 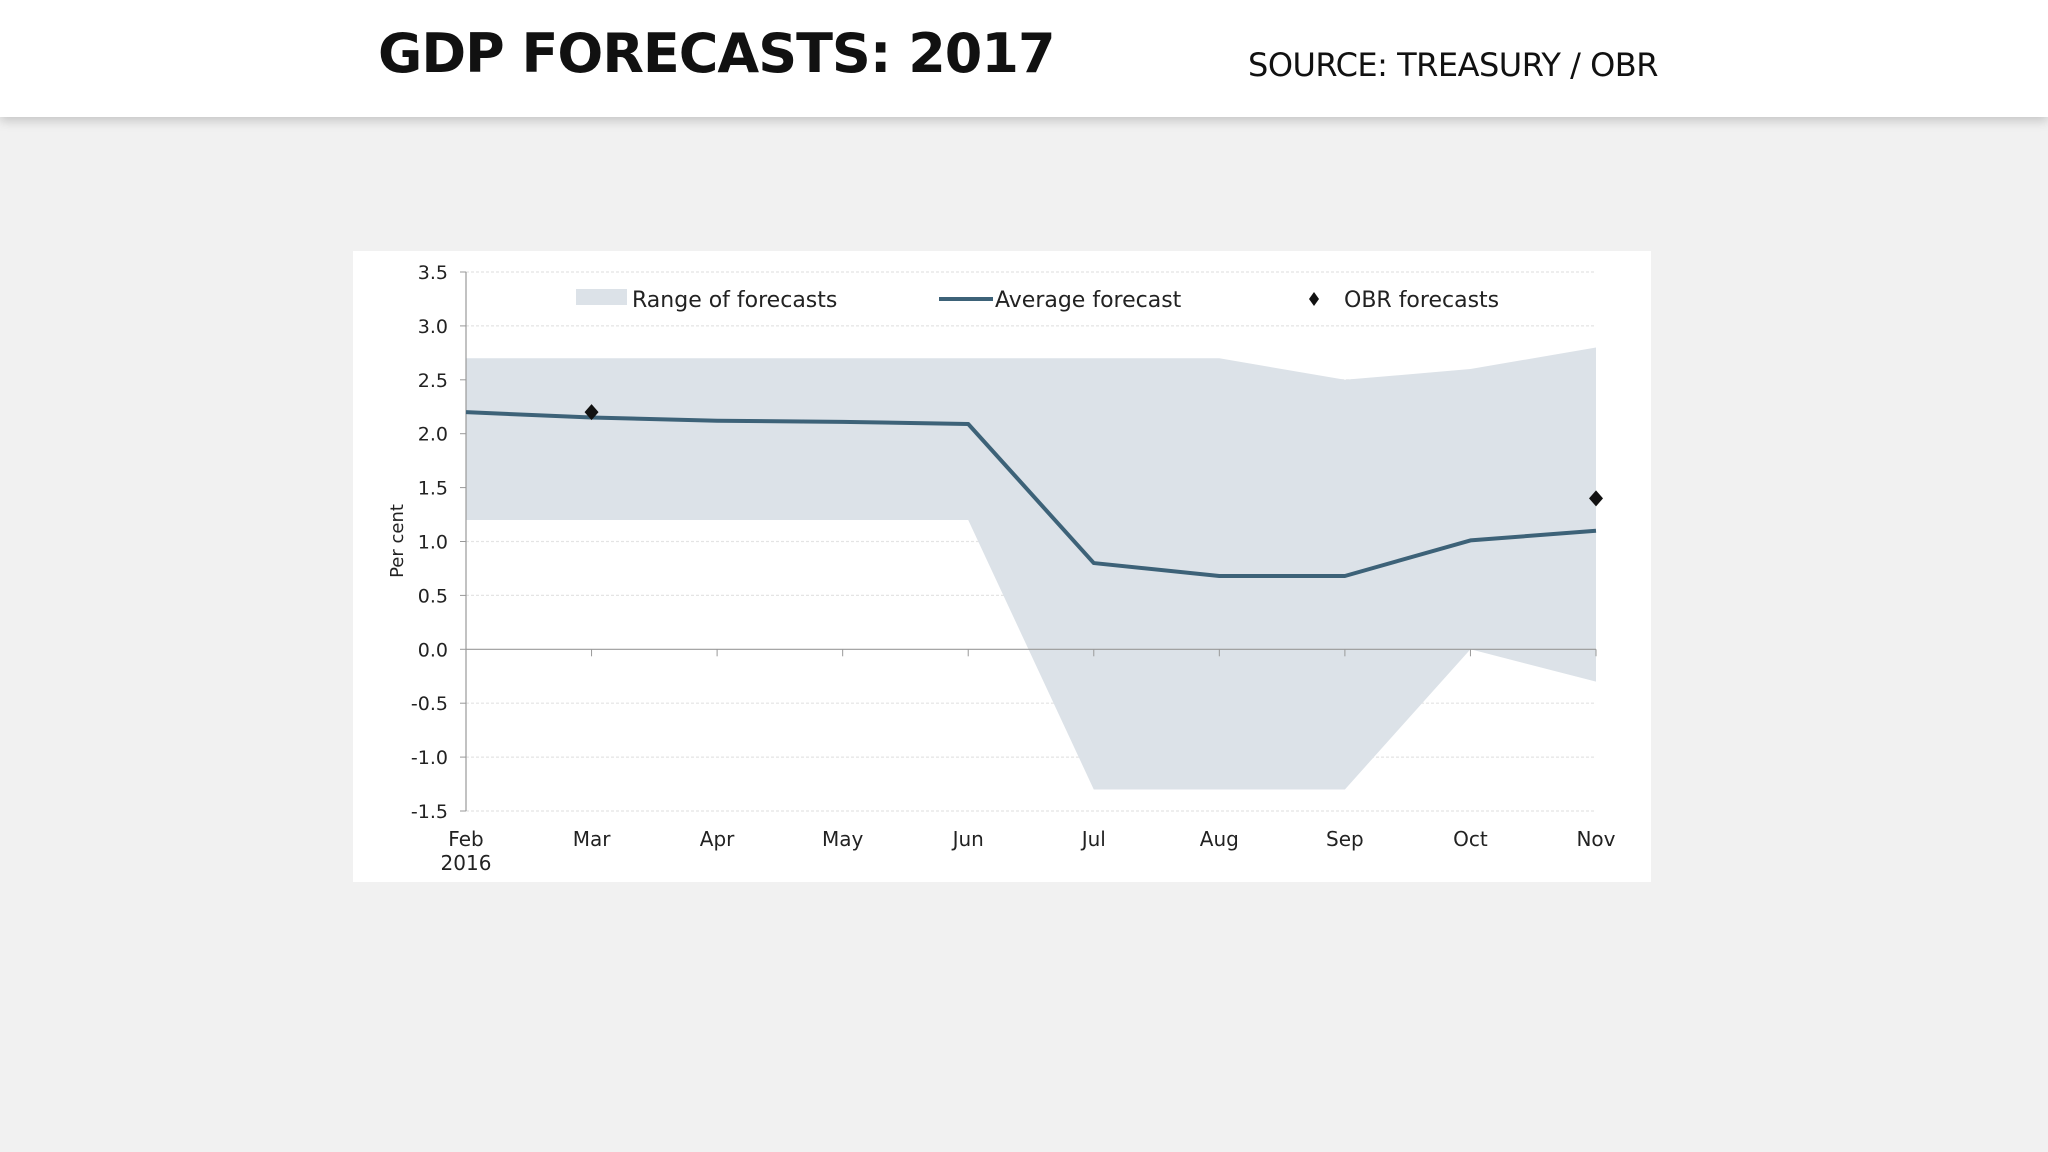 I want to click on x-tick-label: May, so click(x=843, y=839).